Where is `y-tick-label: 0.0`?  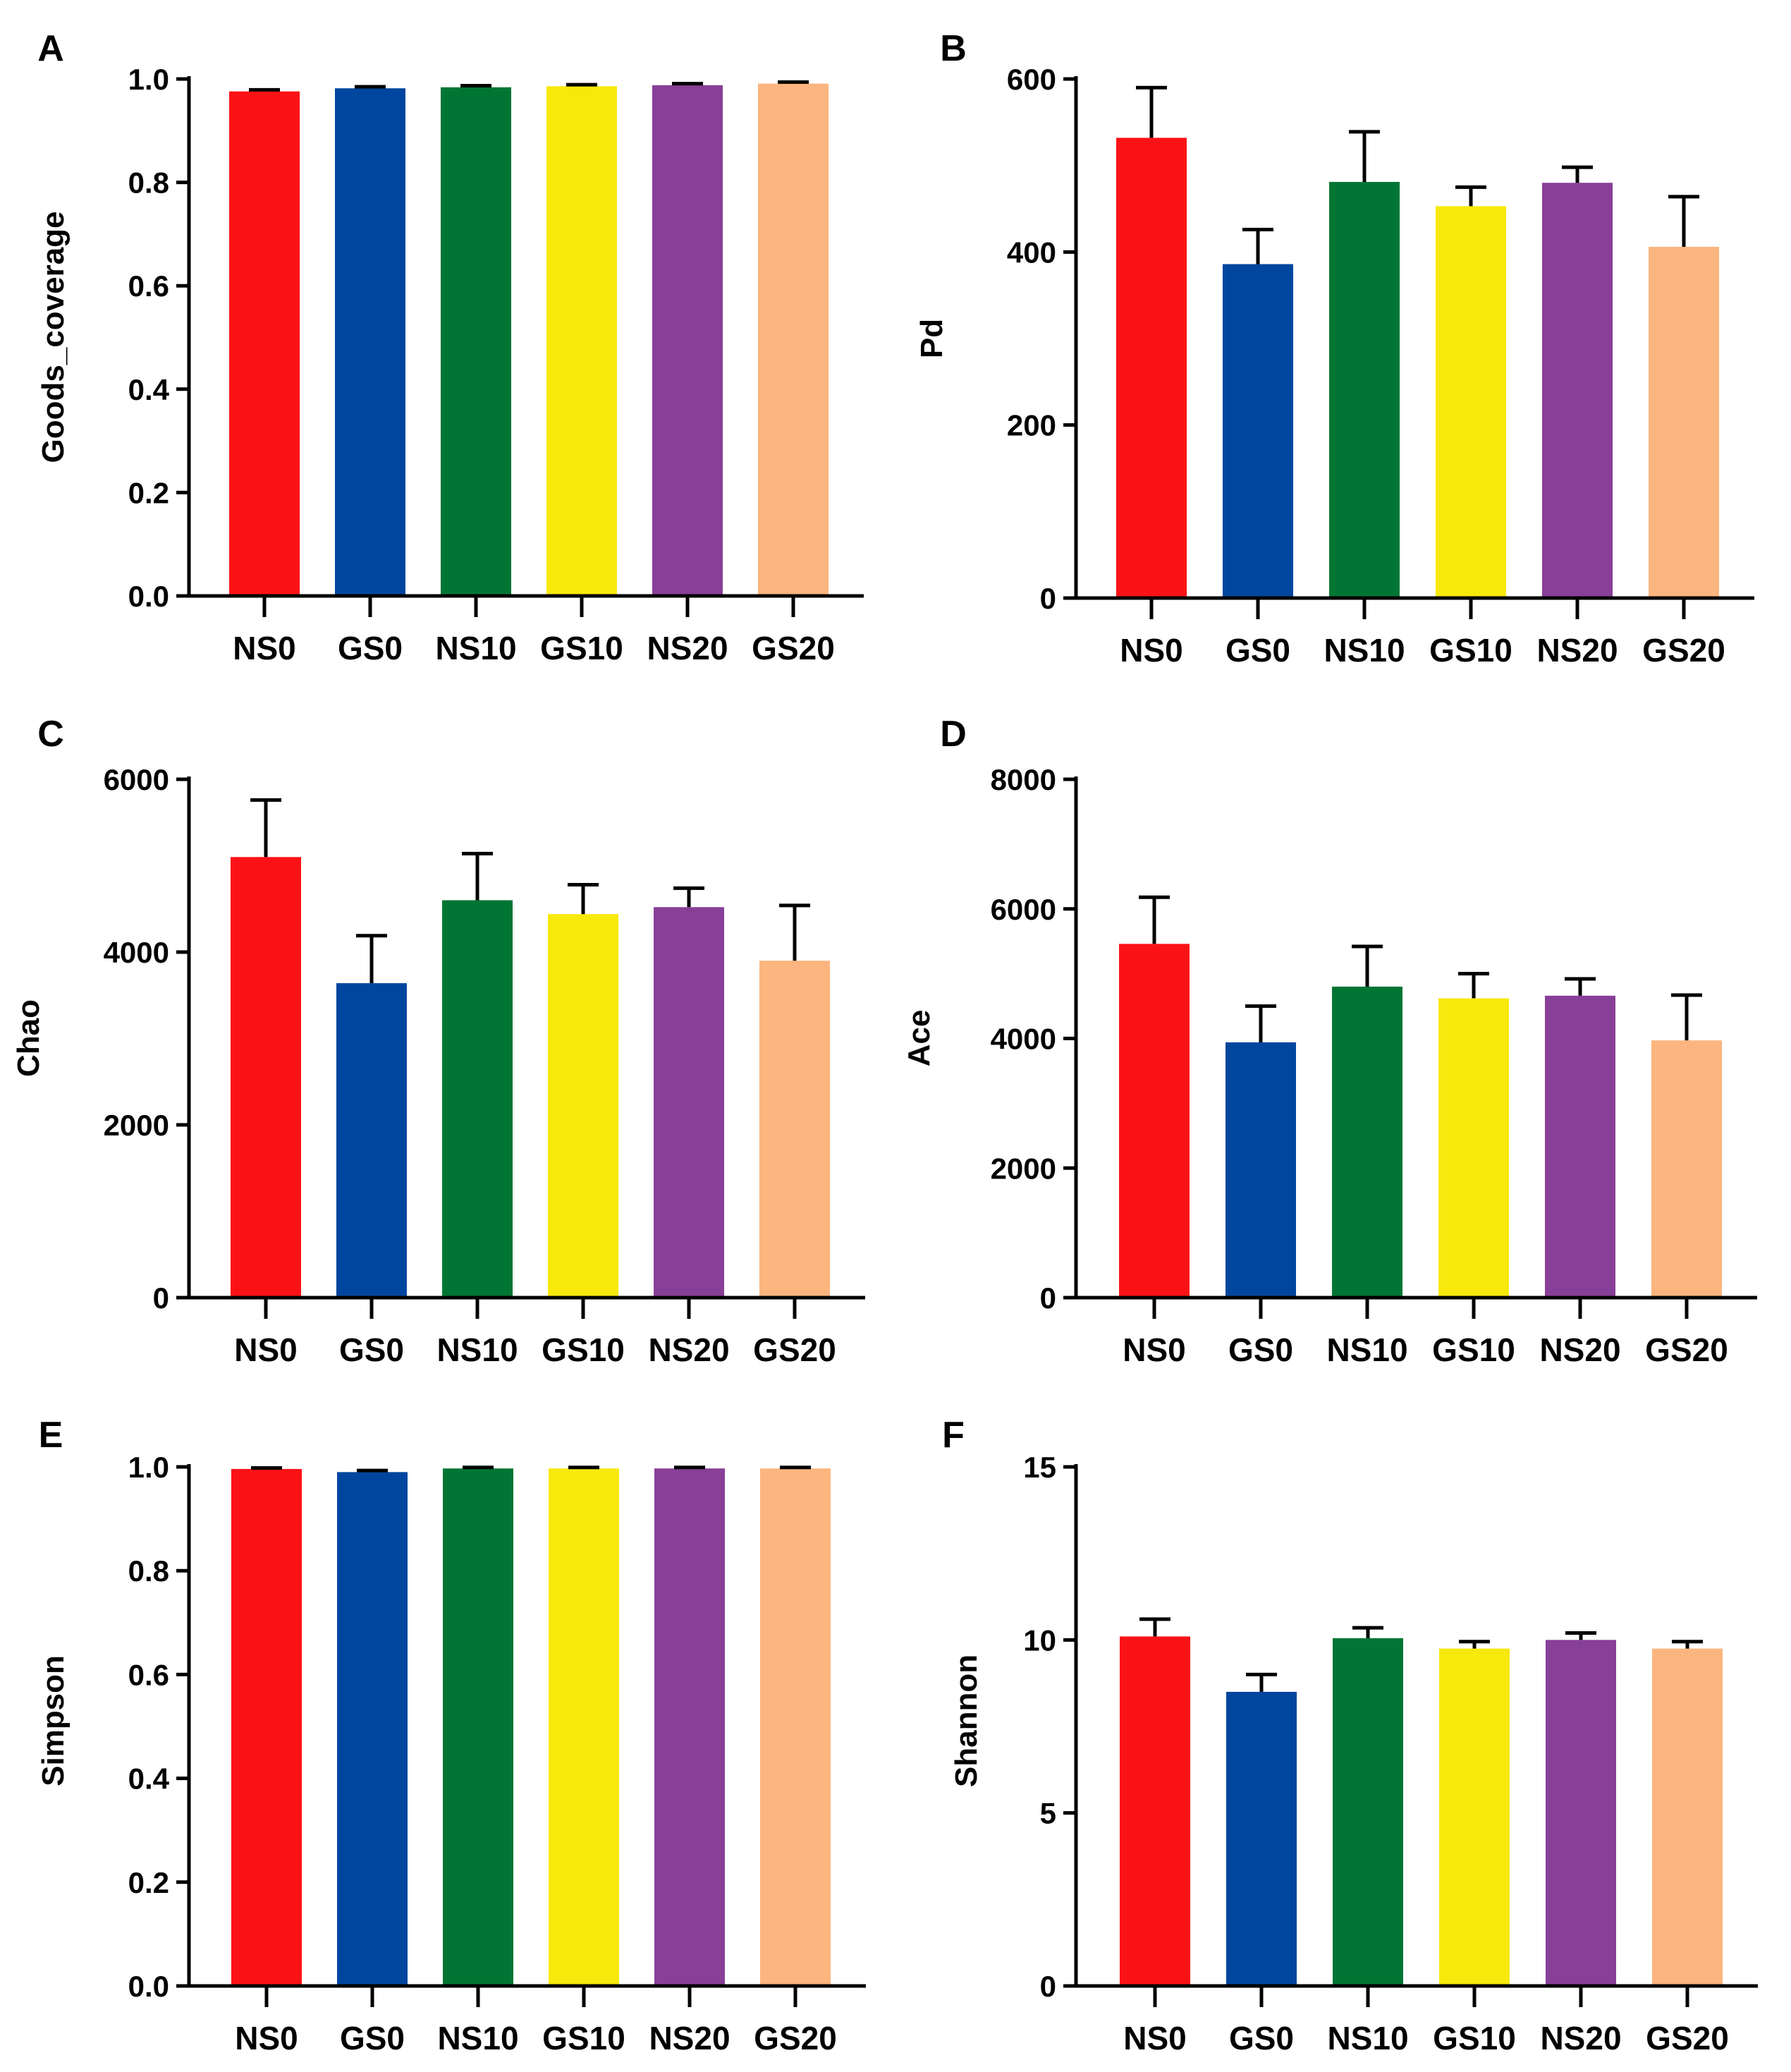 y-tick-label: 0.0 is located at coordinates (148, 597).